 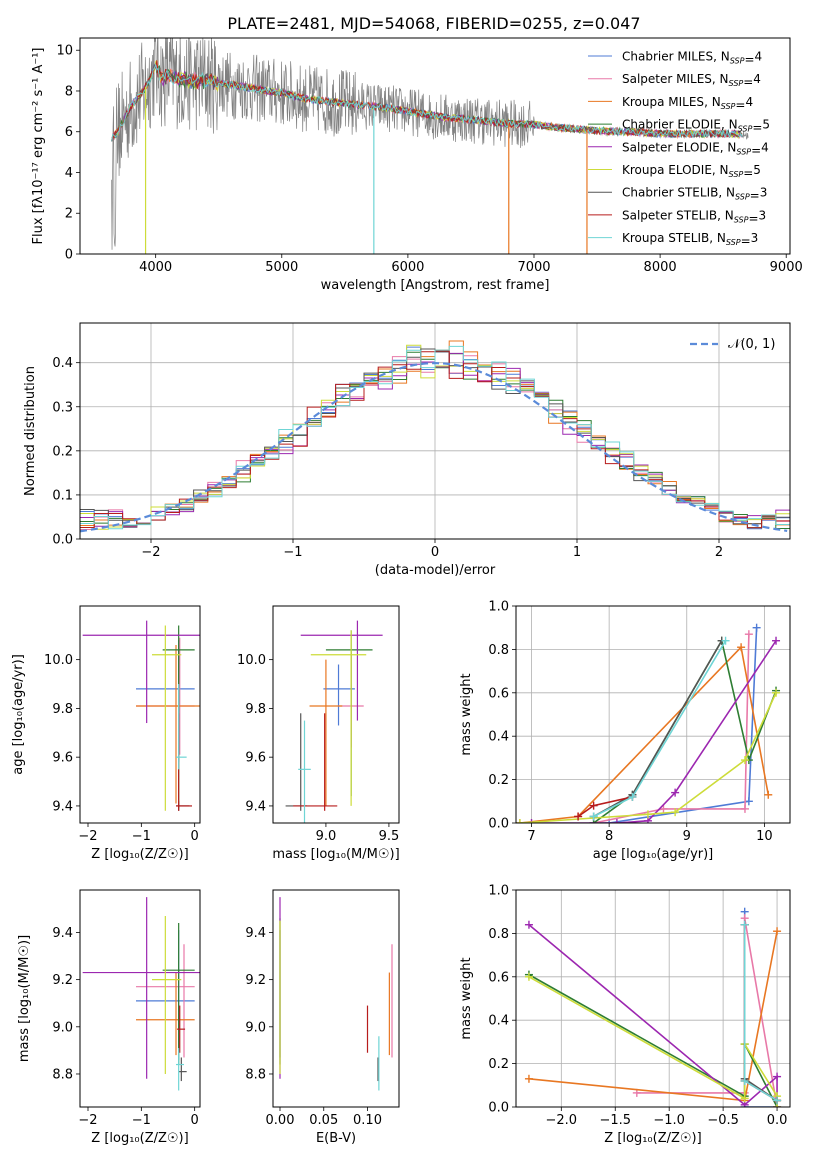 I want to click on y-tick-label: 0.8, so click(x=498, y=650).